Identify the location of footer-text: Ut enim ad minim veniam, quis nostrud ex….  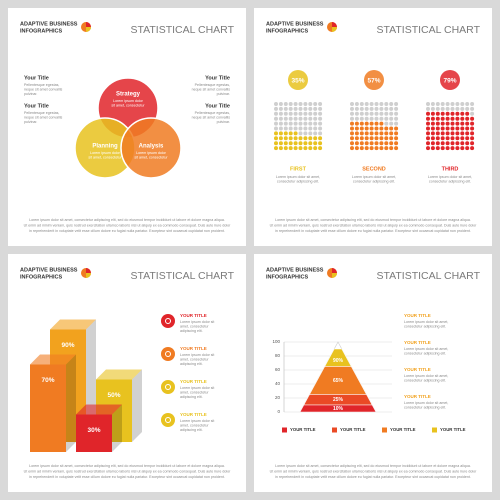
(374, 471).